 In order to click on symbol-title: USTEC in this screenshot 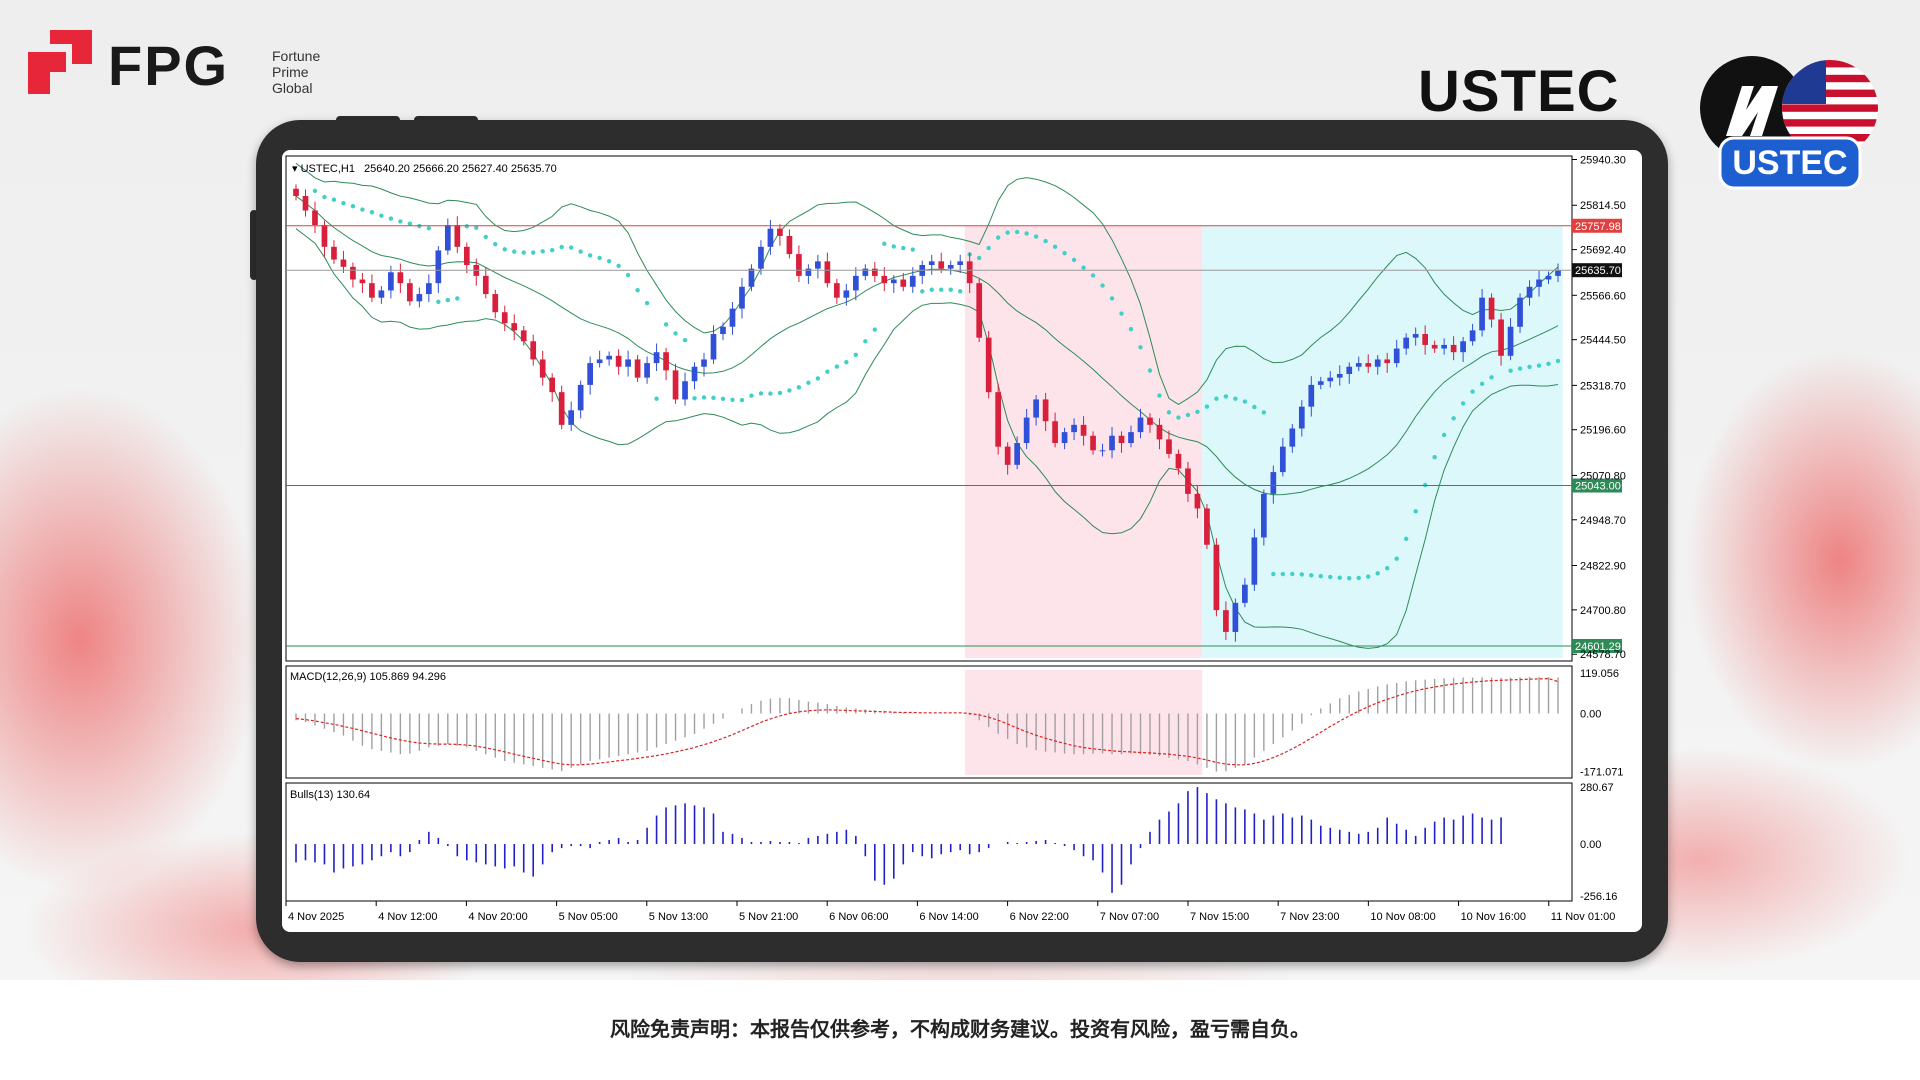, I will do `click(1519, 91)`.